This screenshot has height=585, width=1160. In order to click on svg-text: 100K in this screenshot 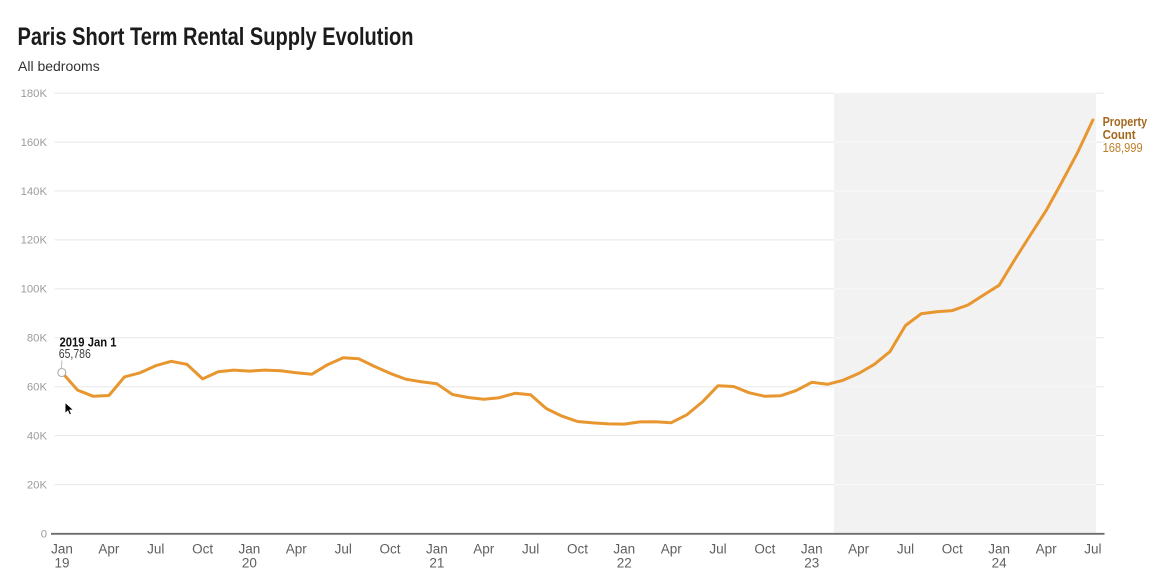, I will do `click(34, 290)`.